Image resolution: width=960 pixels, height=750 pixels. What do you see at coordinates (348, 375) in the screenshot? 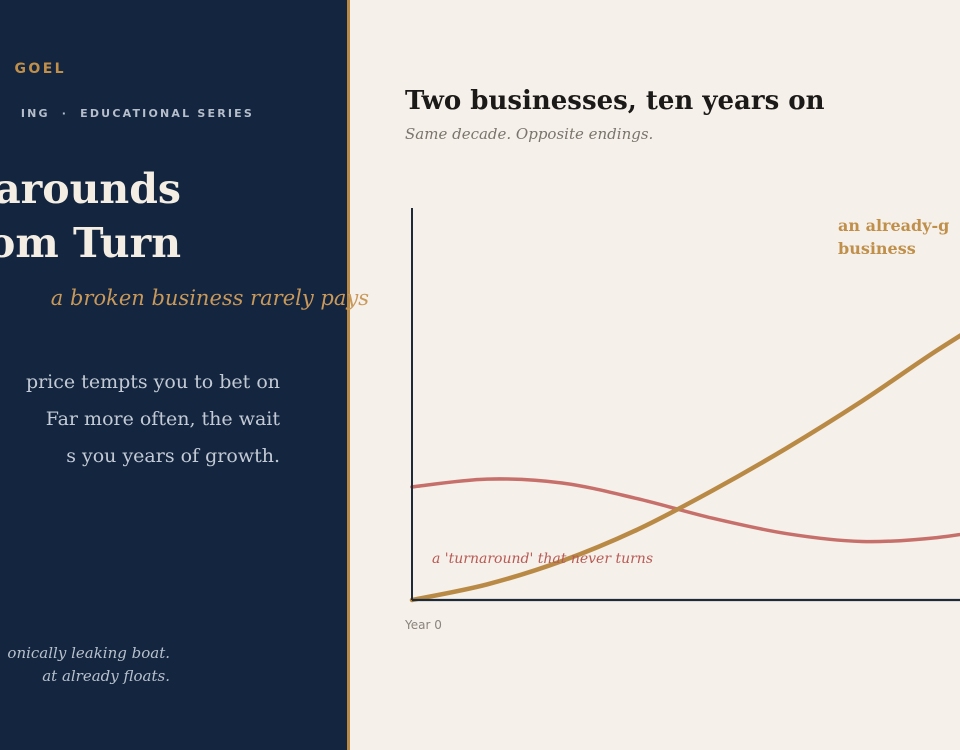
I see `accent-divider` at bounding box center [348, 375].